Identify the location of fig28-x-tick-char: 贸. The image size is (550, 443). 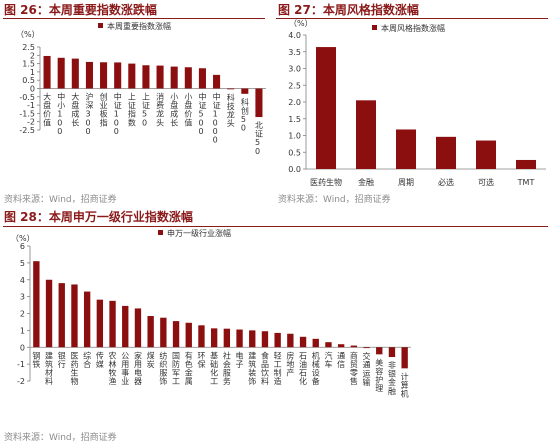
(354, 364).